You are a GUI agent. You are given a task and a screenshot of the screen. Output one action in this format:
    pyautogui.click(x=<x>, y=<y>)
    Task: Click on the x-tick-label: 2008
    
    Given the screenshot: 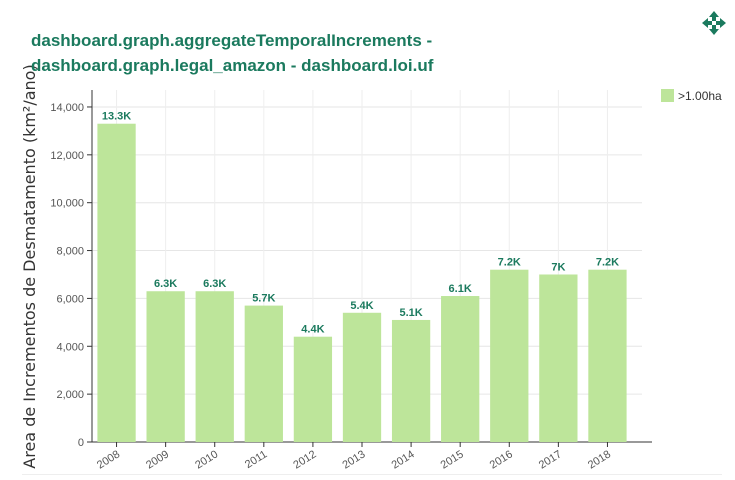 What is the action you would take?
    pyautogui.click(x=108, y=459)
    